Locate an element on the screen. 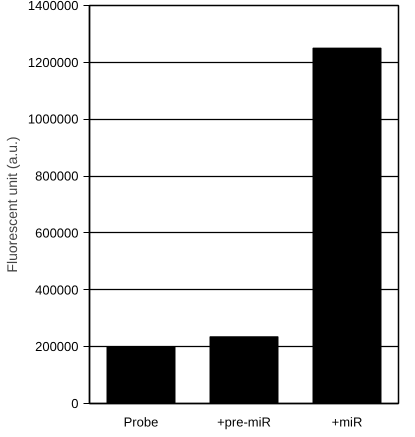  y-tick-label: 200000 is located at coordinates (57, 346).